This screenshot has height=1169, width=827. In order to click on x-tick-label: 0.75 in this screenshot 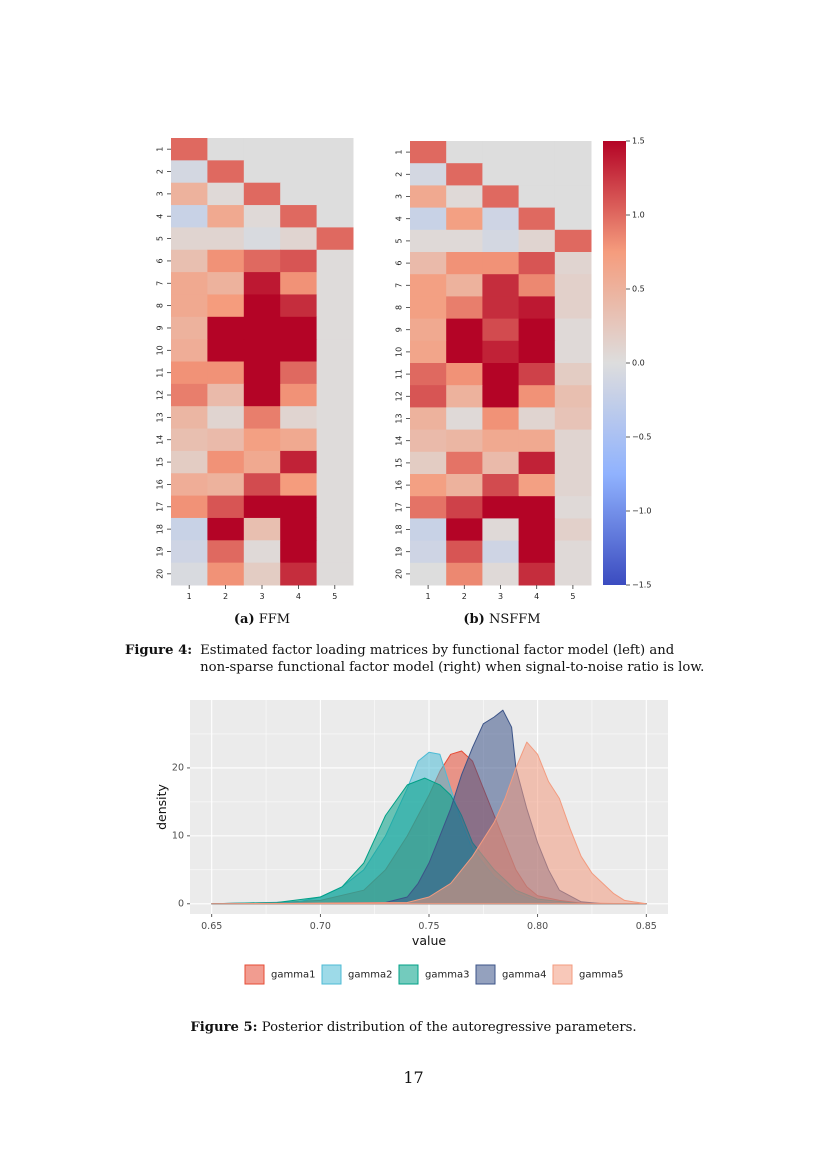, I will do `click(428, 926)`.